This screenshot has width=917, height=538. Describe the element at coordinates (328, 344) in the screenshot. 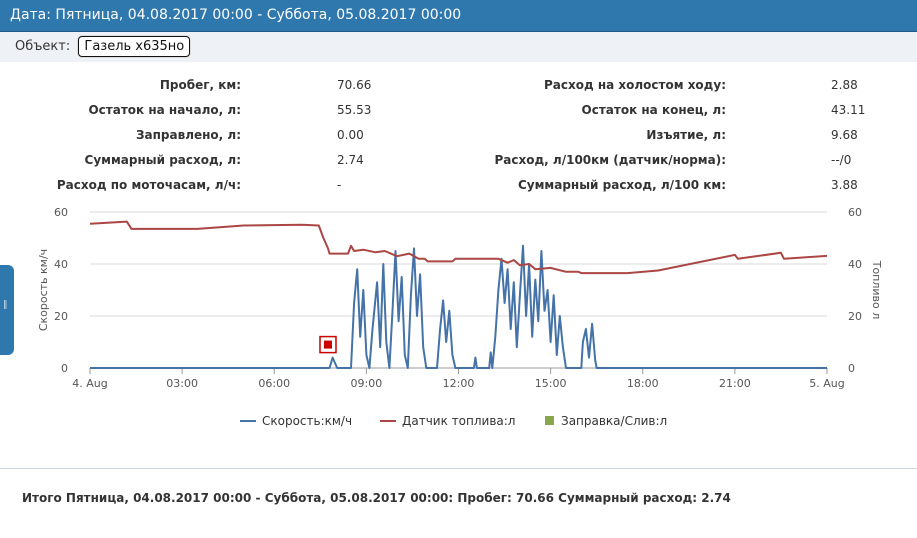

I see `fuel-drain-icon` at that location.